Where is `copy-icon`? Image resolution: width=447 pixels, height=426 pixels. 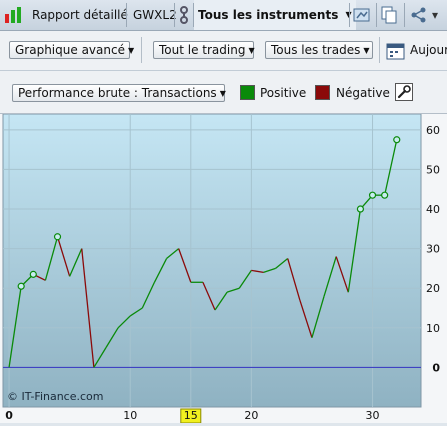 copy-icon is located at coordinates (389, 15).